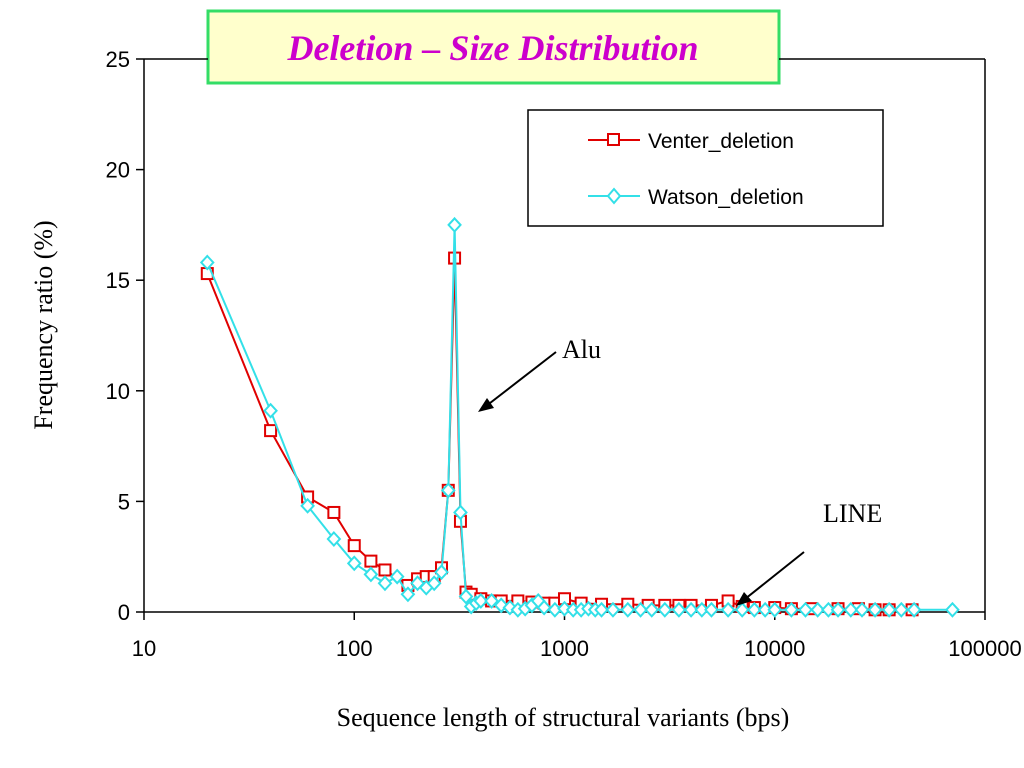  I want to click on y-axis-title: Frequency ratio (%), so click(43, 324).